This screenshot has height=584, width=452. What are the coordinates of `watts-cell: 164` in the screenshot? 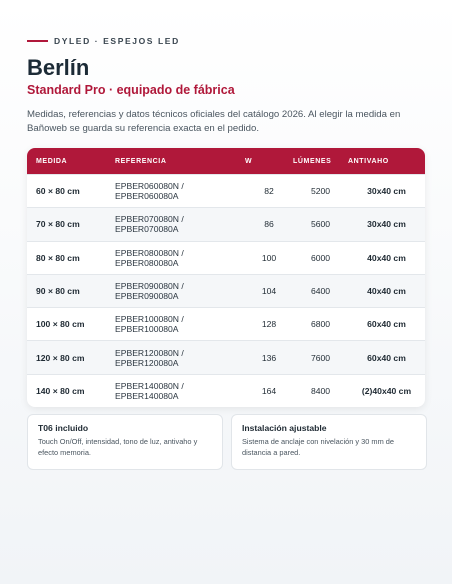 It's located at (269, 390).